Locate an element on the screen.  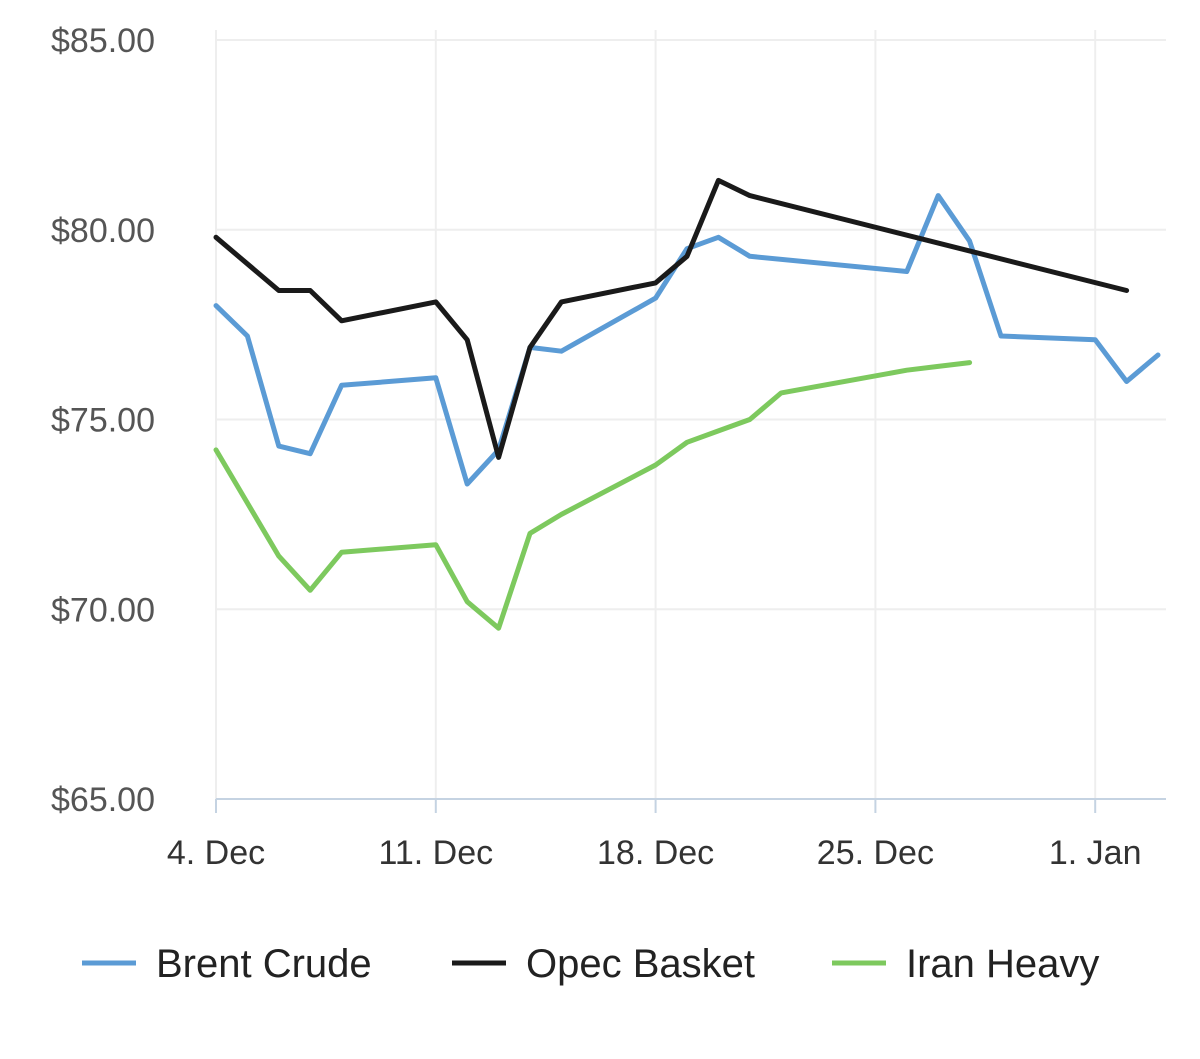
y-tick-label: $75.00 is located at coordinates (103, 421).